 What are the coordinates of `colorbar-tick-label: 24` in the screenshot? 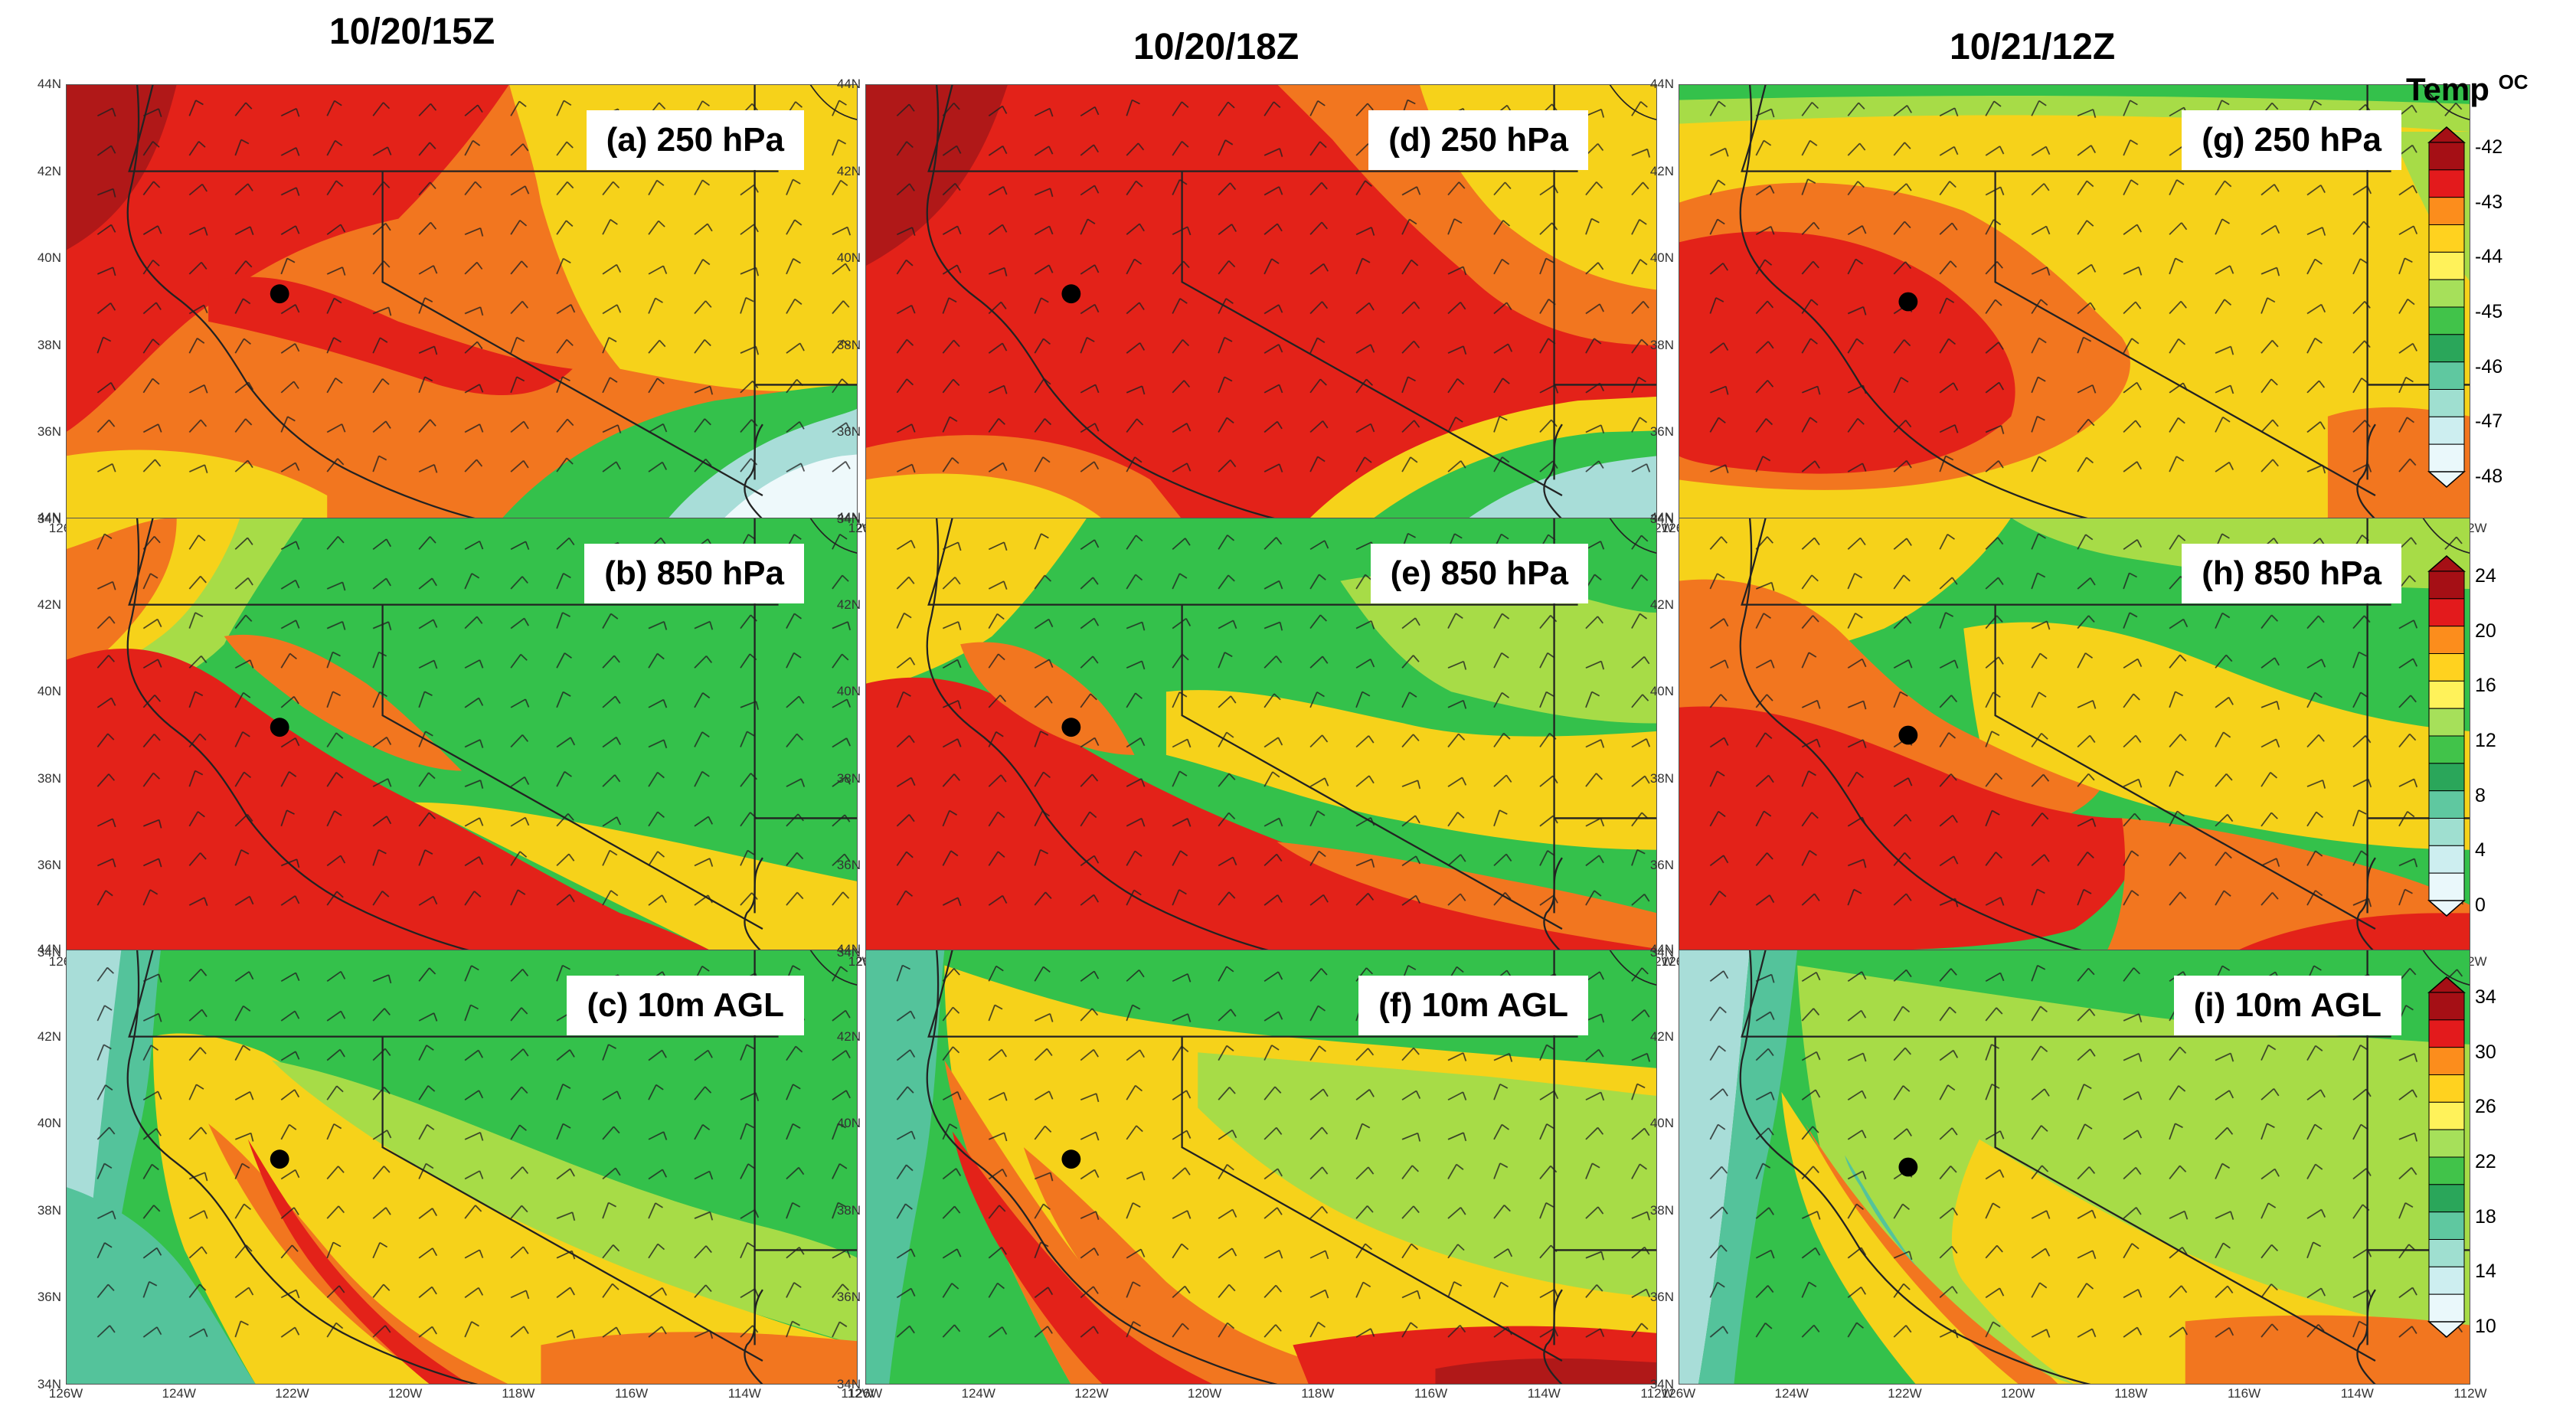 It's located at (2485, 576).